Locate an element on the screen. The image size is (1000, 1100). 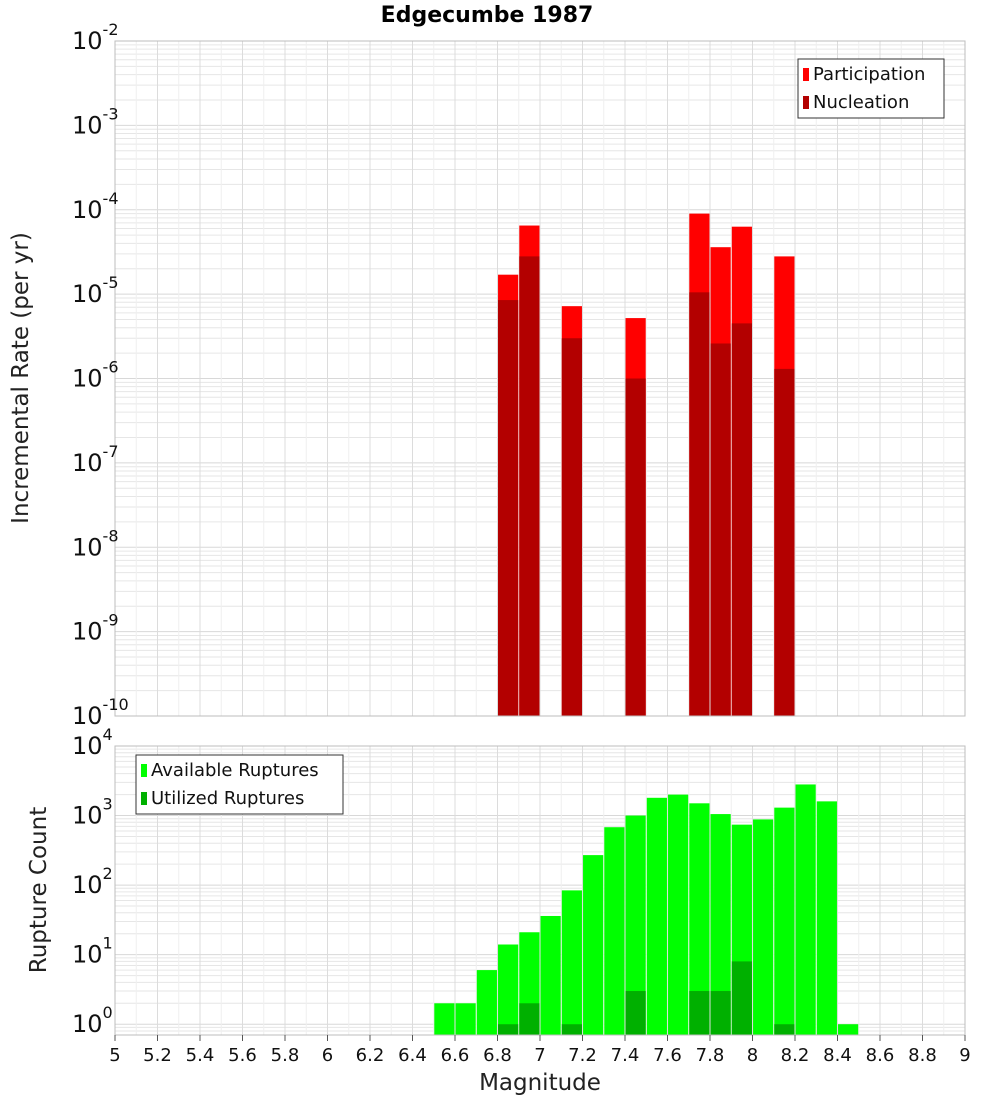
y-tick-exponent: -5 is located at coordinates (111, 282).